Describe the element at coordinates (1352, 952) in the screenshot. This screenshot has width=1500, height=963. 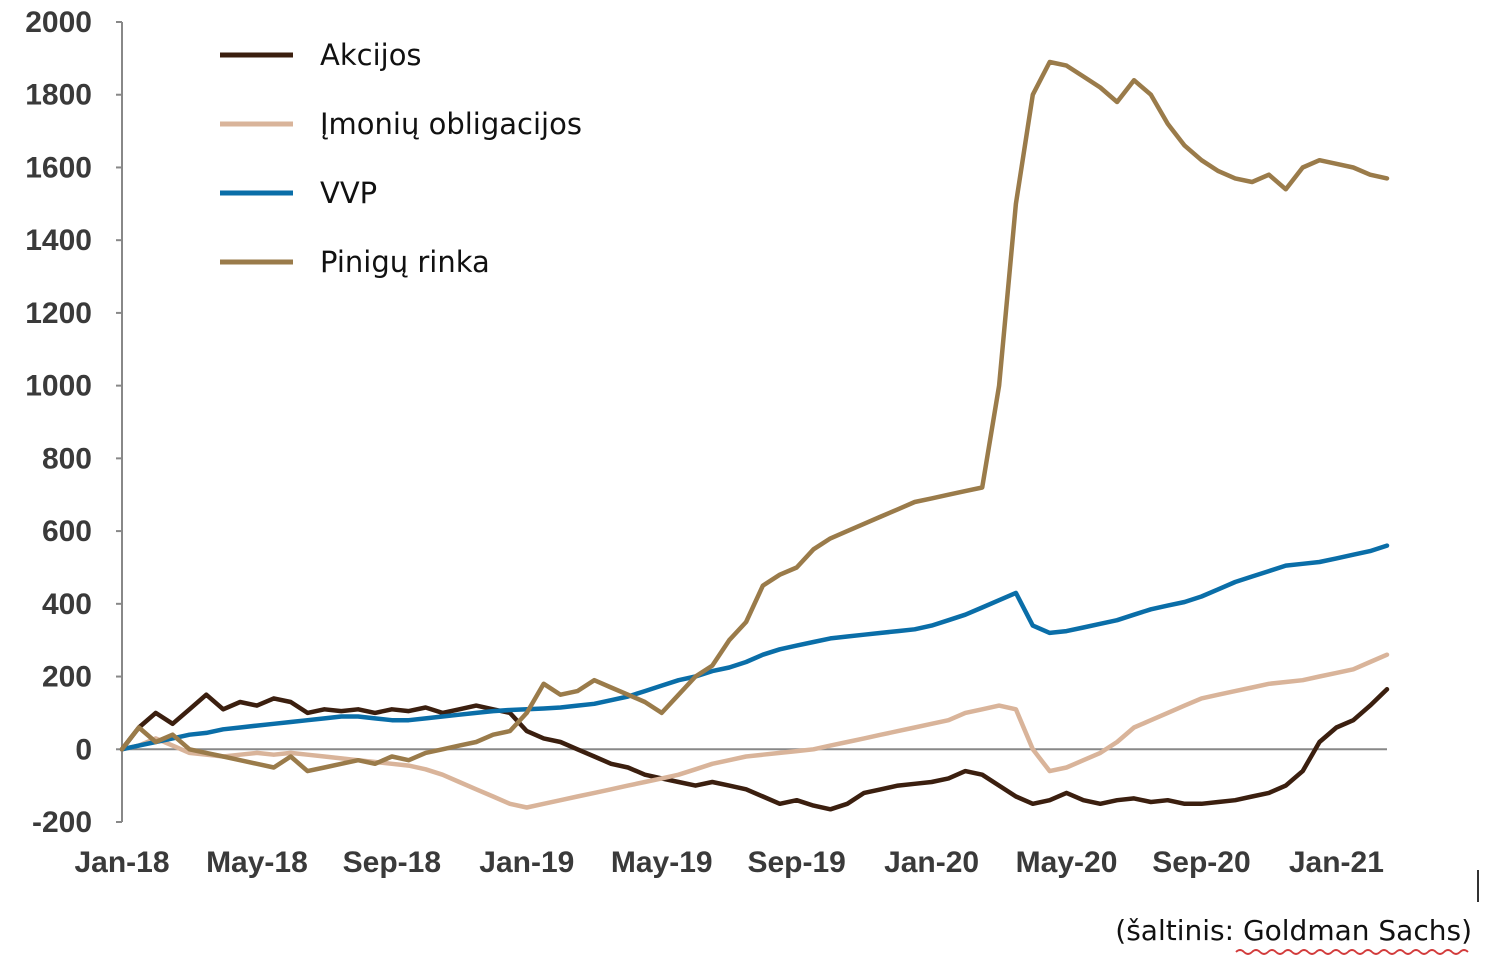
I see `spellcheck-squiggle` at that location.